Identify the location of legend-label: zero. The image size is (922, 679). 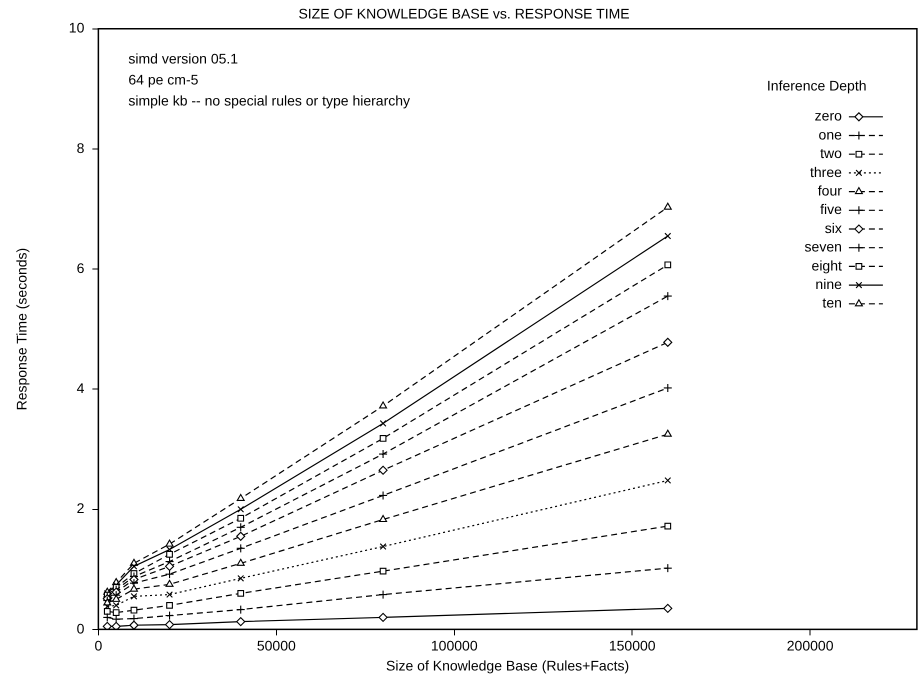
(828, 116).